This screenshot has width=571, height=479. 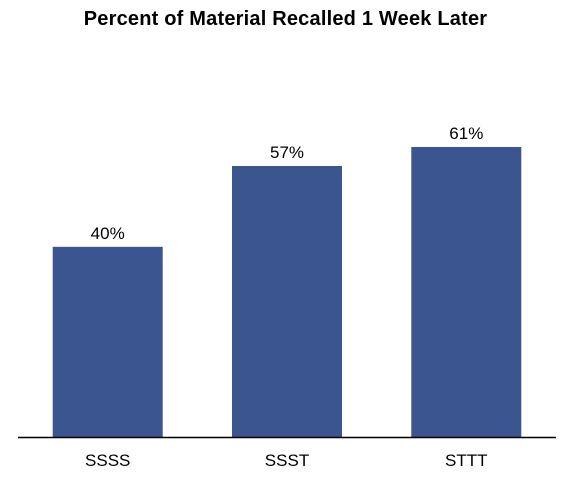 What do you see at coordinates (108, 233) in the screenshot?
I see `data-label-ssss: 40%` at bounding box center [108, 233].